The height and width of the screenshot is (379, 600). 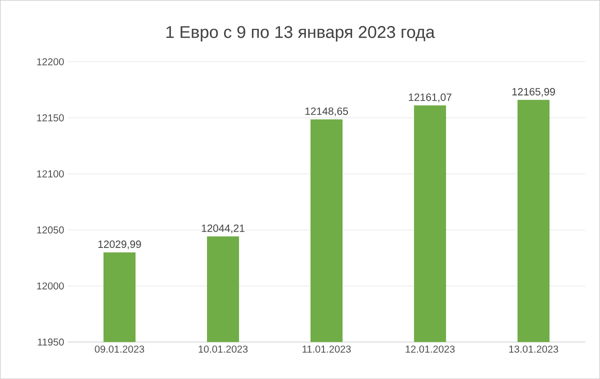 I want to click on y-tick-label: 12200, so click(x=50, y=62).